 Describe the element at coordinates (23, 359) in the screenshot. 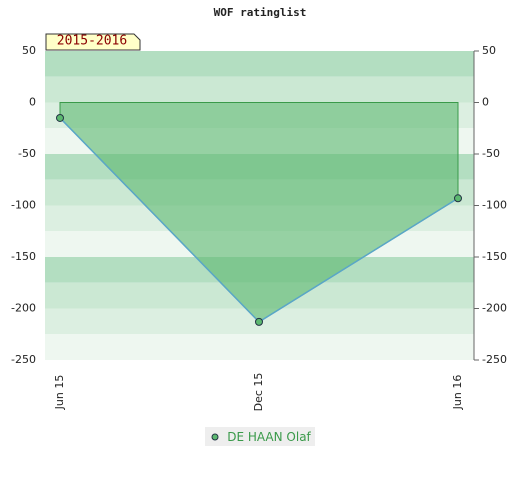

I see `y-tick-label: -250` at that location.